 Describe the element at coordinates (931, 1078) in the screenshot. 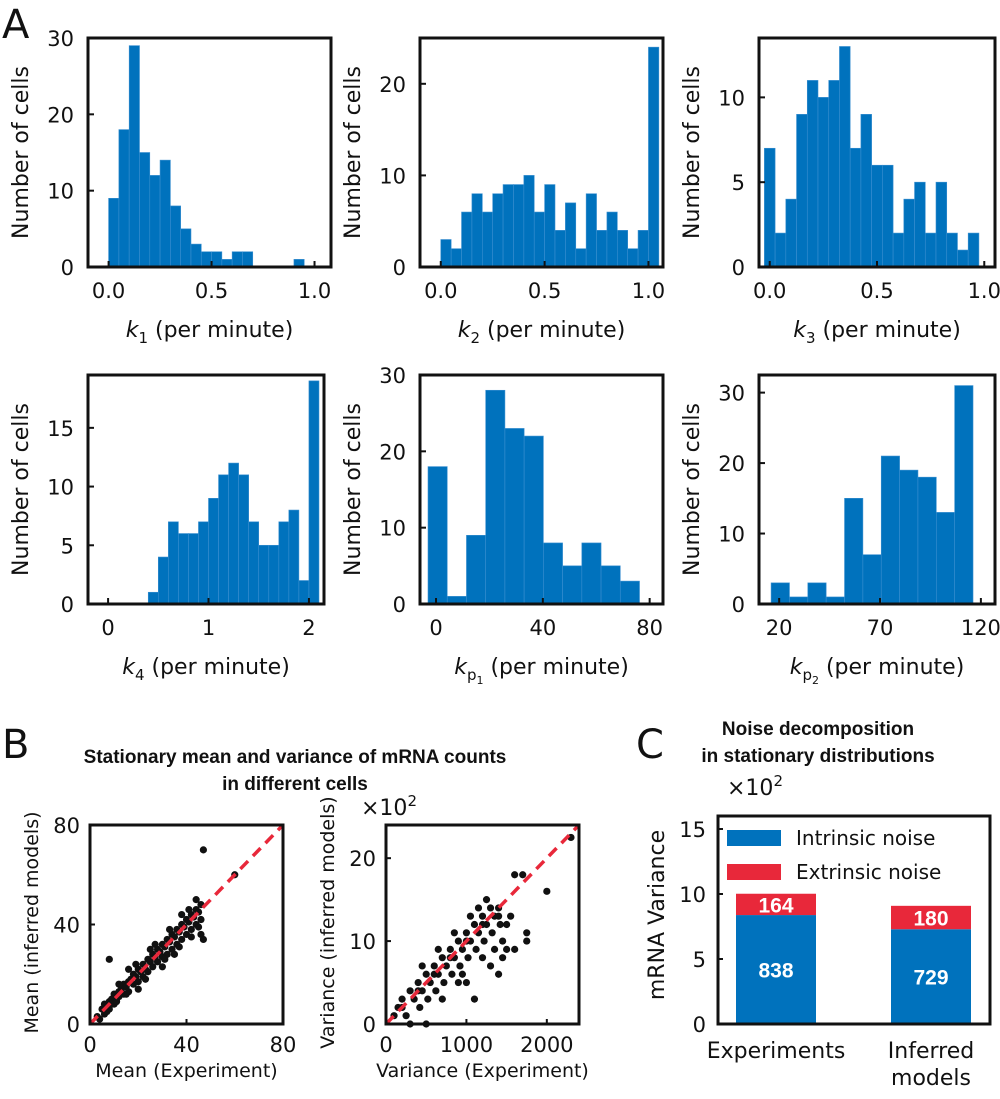

I see `category-label: models` at that location.